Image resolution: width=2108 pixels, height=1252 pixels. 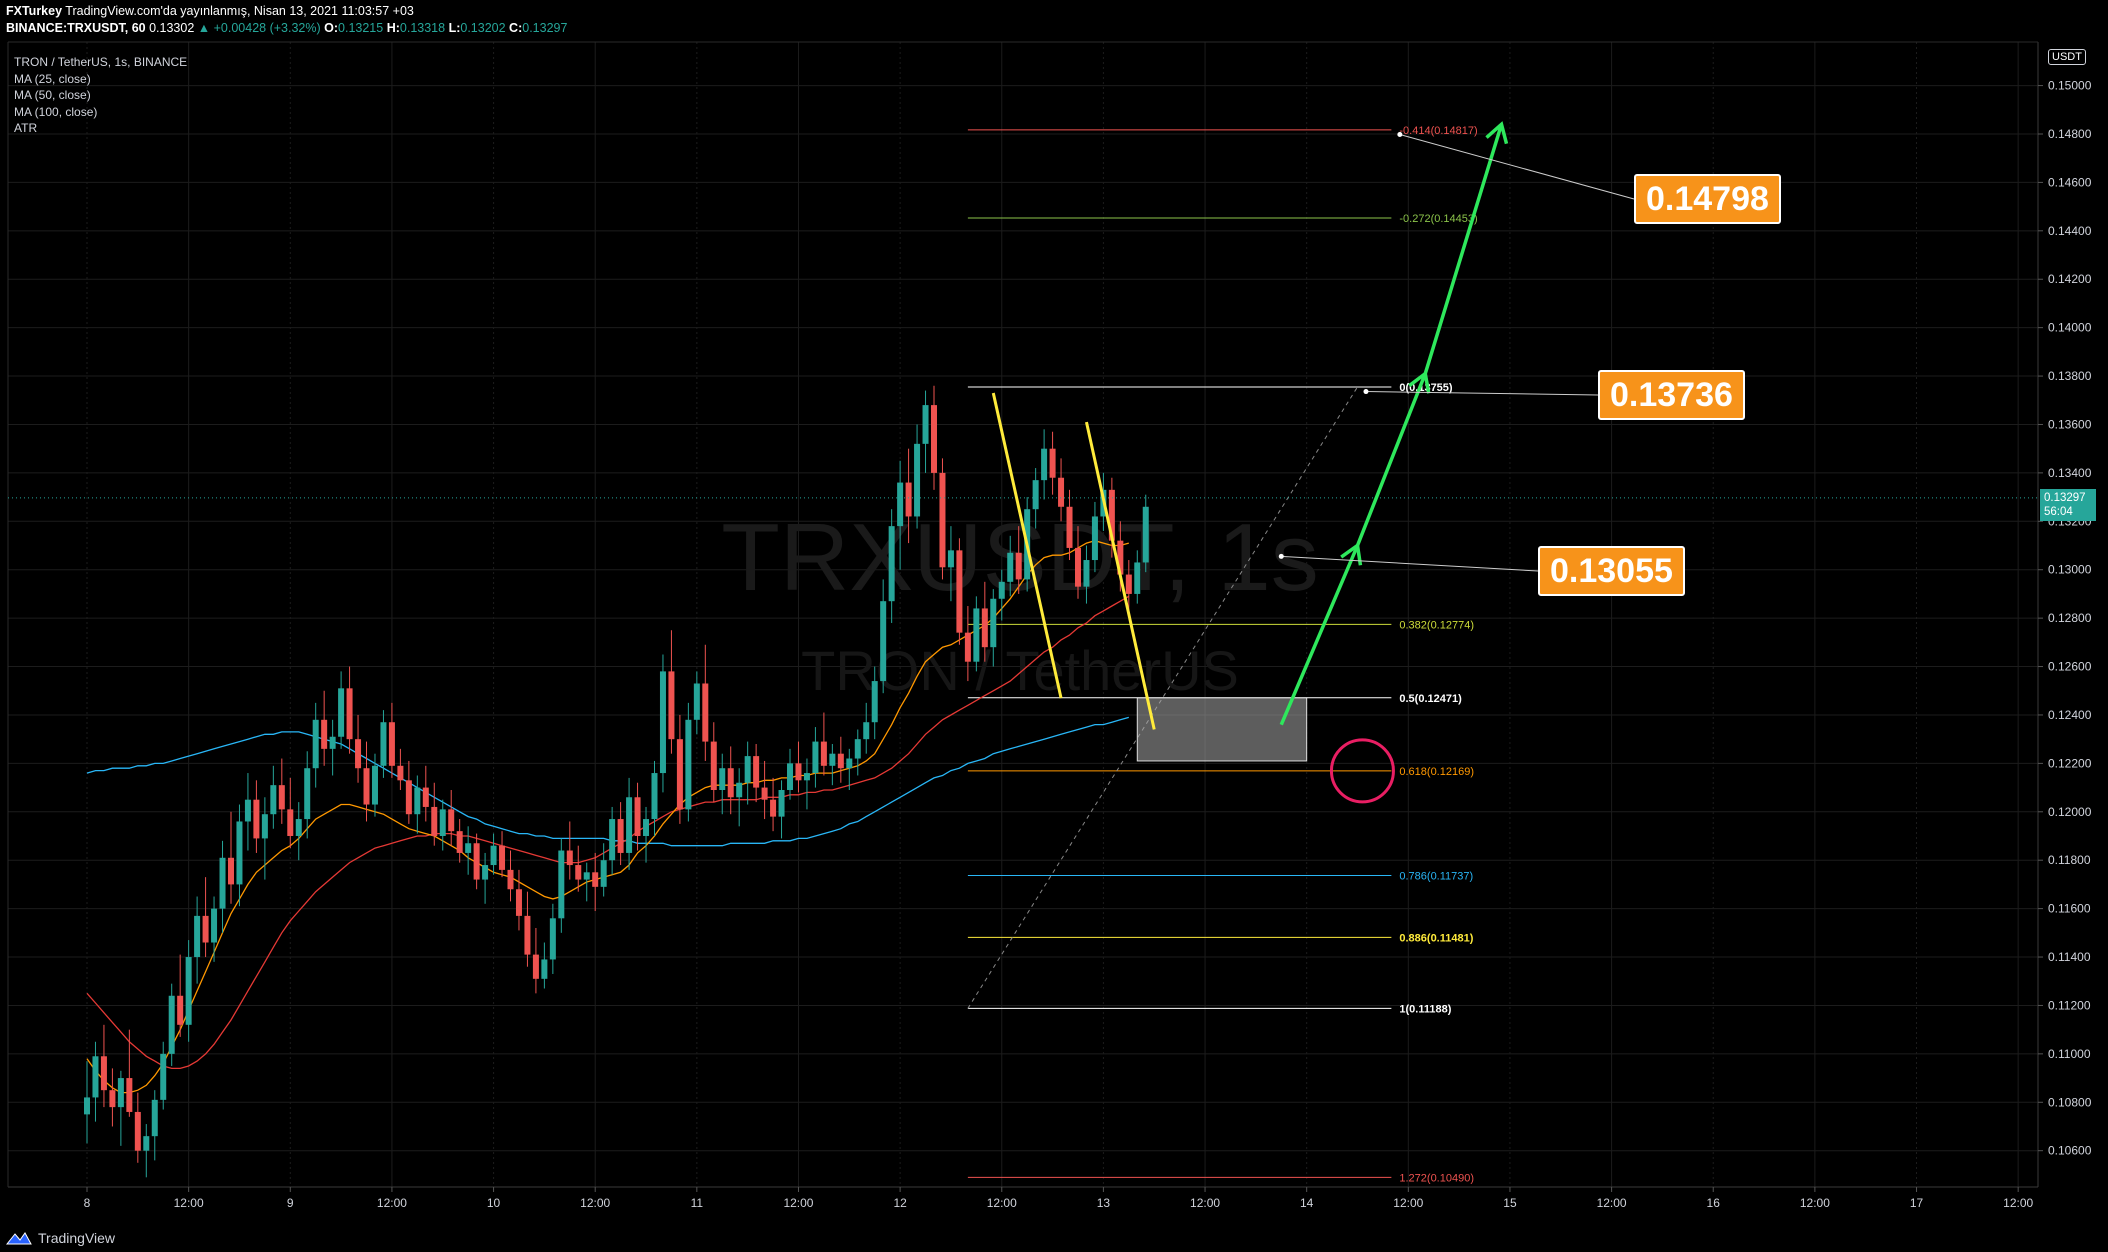 I want to click on y-tick-label: 0.10800, so click(x=2070, y=1102).